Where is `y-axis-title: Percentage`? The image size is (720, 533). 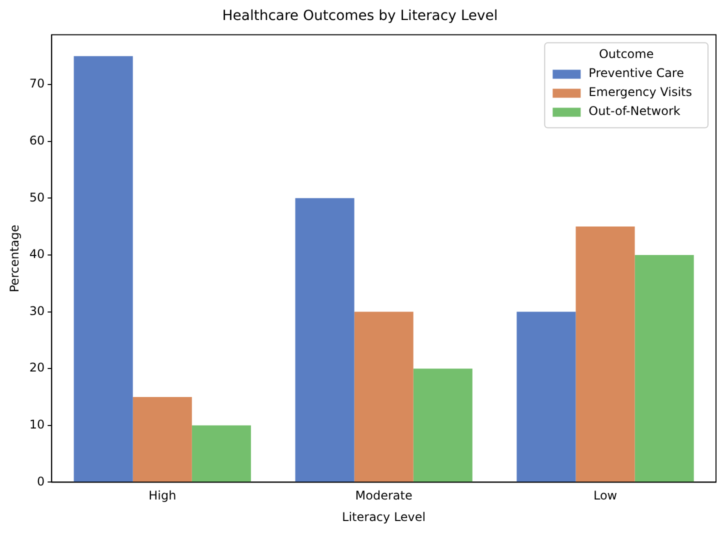
y-axis-title: Percentage is located at coordinates (14, 258).